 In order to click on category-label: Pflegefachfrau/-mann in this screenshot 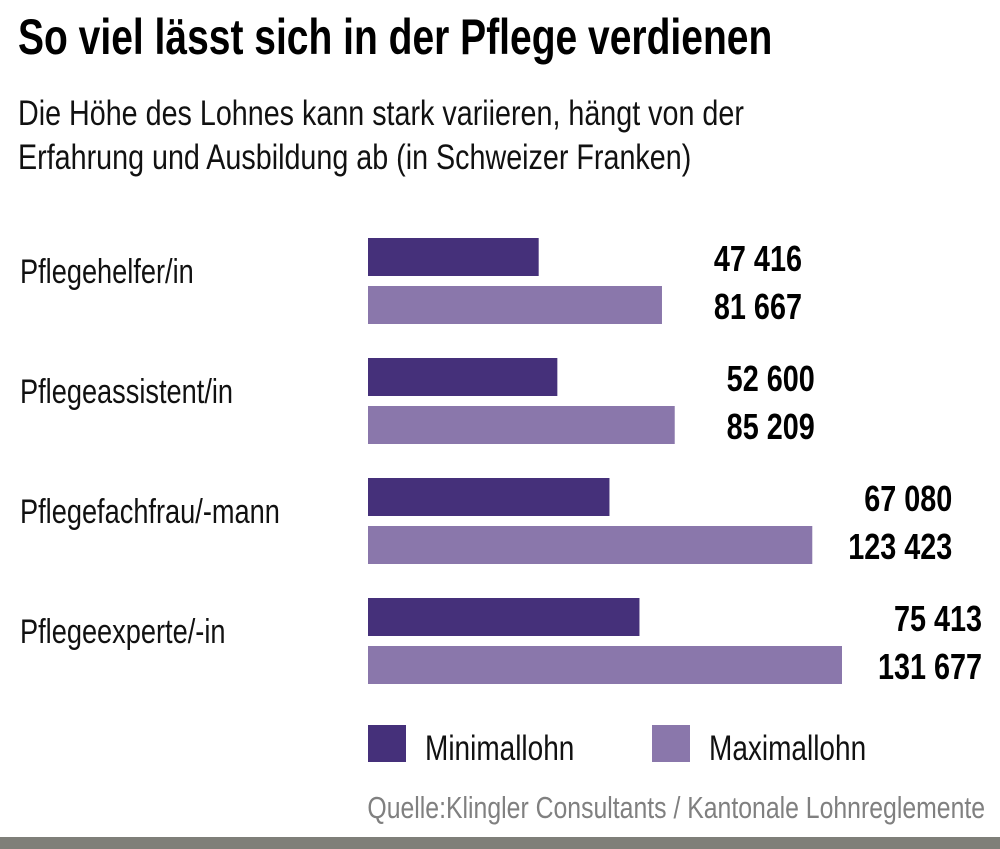, I will do `click(150, 511)`.